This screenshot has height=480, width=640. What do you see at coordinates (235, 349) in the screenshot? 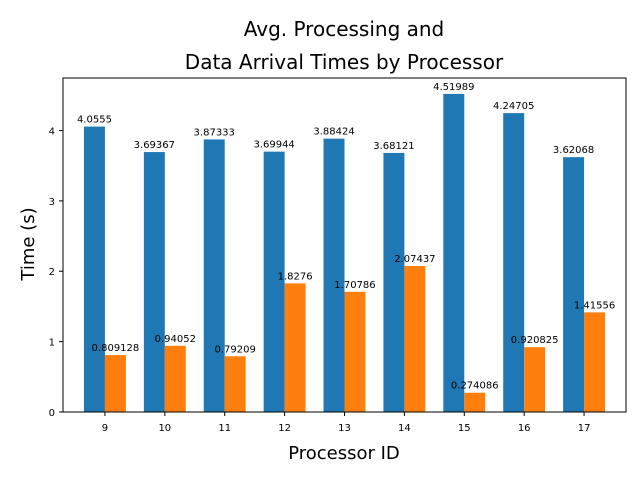
I see `data-label-arrival-11: 0.79209` at bounding box center [235, 349].